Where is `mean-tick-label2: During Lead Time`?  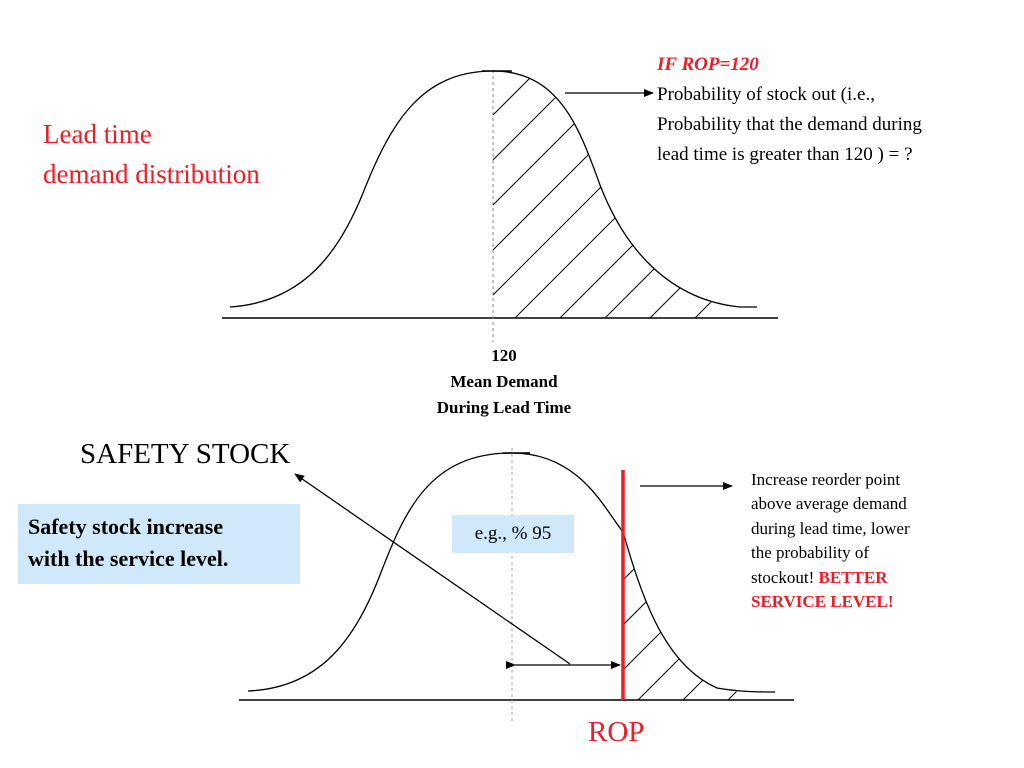 mean-tick-label2: During Lead Time is located at coordinates (504, 407).